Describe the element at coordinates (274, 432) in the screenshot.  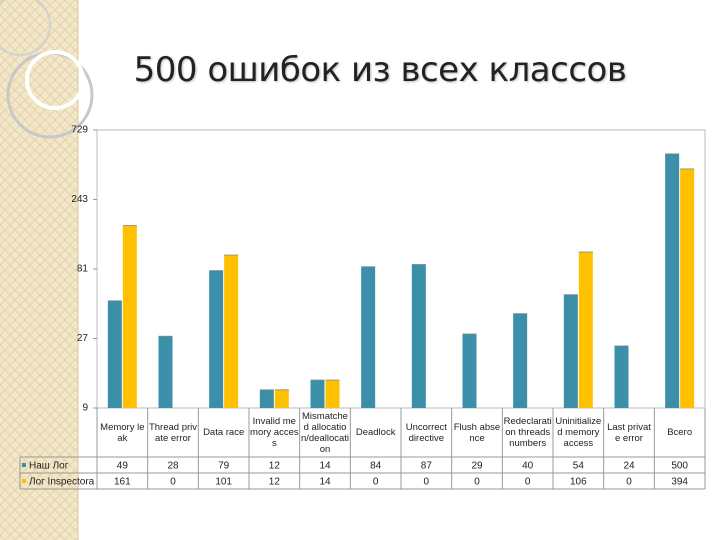
I see `x-tick-label: Invalid memory access` at that location.